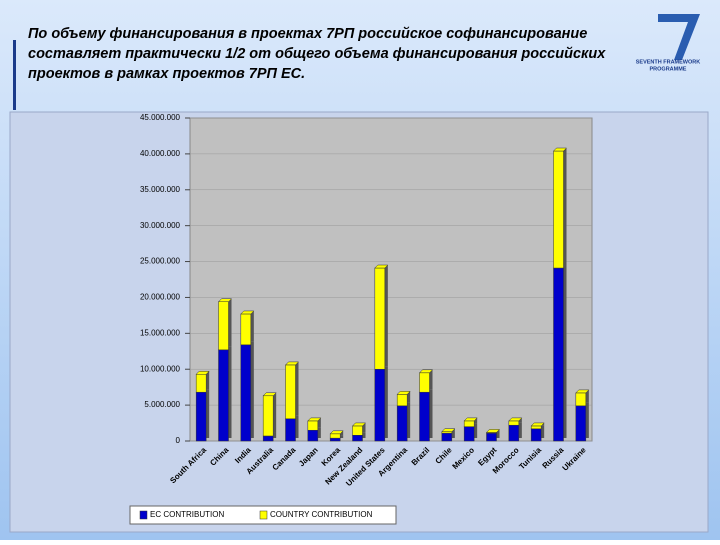 The image size is (720, 545). What do you see at coordinates (160, 332) in the screenshot?
I see `y-tick-label: 15.000.000` at bounding box center [160, 332].